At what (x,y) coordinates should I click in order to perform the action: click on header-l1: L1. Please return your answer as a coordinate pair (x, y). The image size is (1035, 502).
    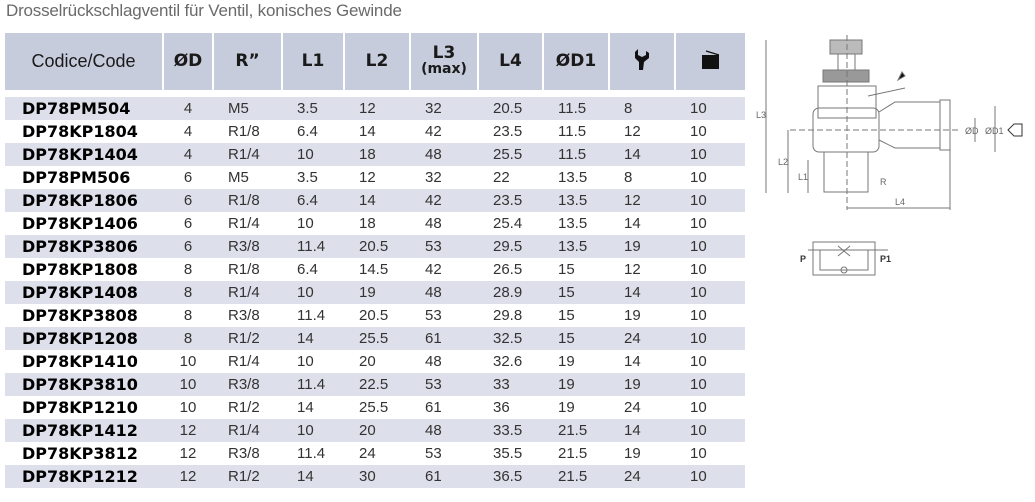
    Looking at the image, I should click on (312, 61).